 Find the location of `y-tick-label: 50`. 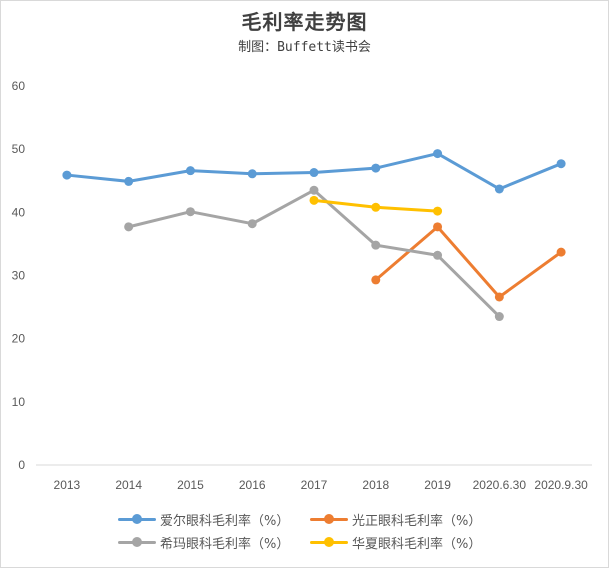

y-tick-label: 50 is located at coordinates (19, 149).